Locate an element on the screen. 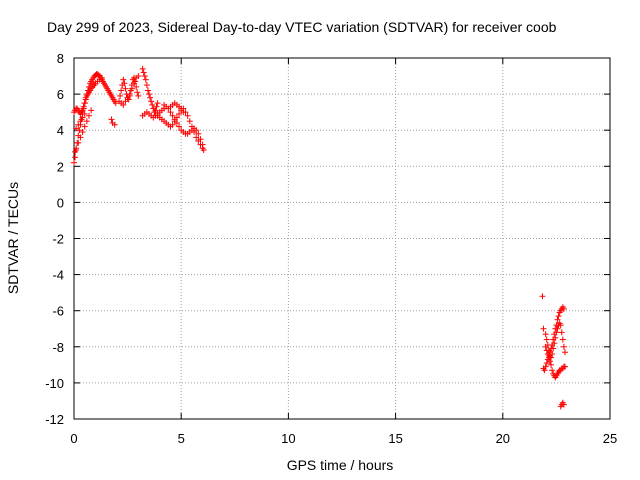 The image size is (640, 480). x-tick-label: 15 is located at coordinates (395, 438).